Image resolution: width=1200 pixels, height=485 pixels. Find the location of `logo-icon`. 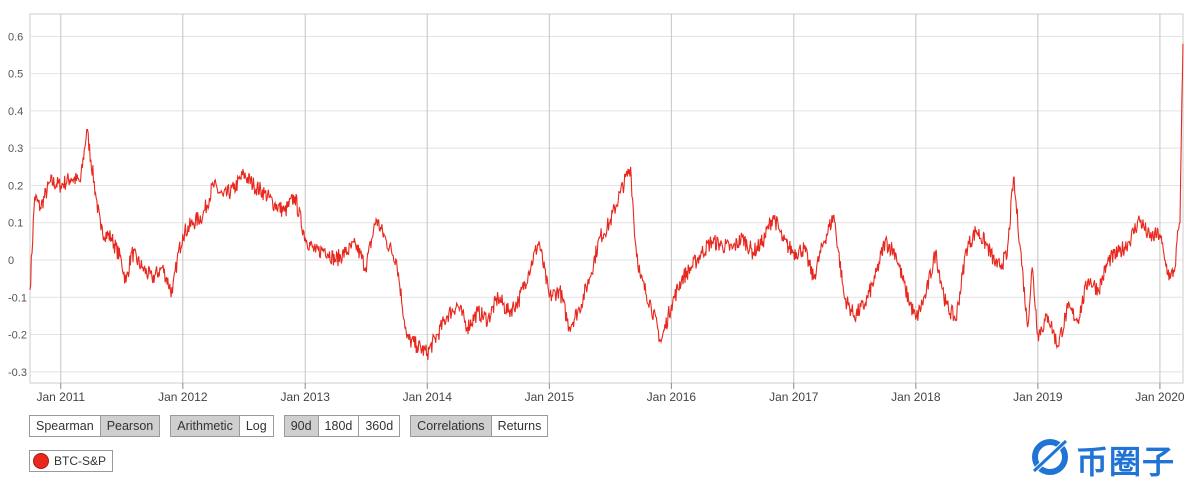

logo-icon is located at coordinates (1050, 456).